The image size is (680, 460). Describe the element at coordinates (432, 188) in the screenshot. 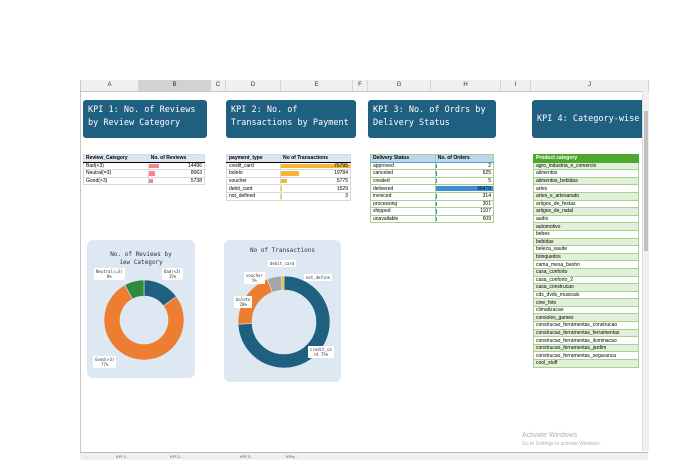

I see `table-row: delivered 96478` at that location.